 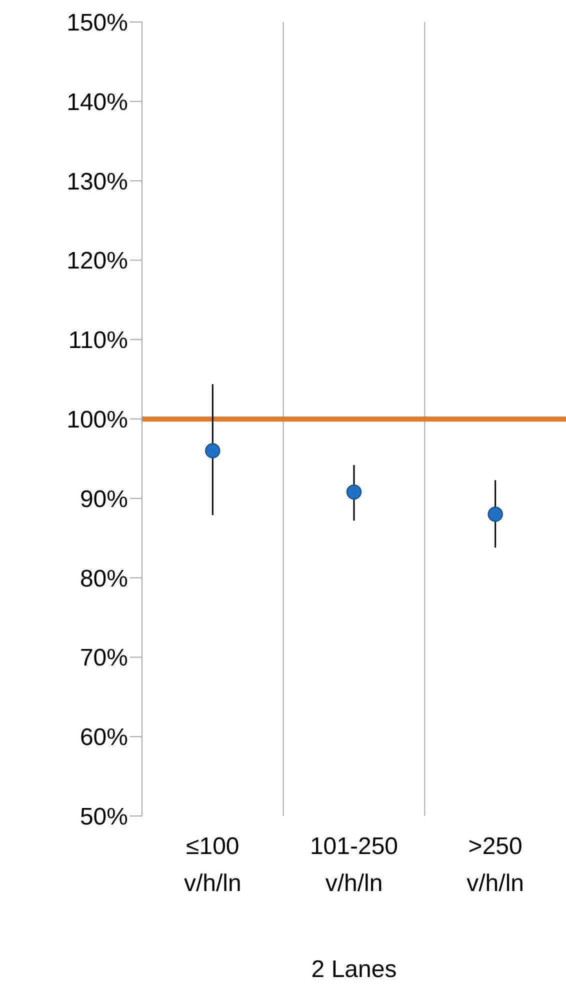 I want to click on y-tick-label: 50%, so click(x=104, y=817).